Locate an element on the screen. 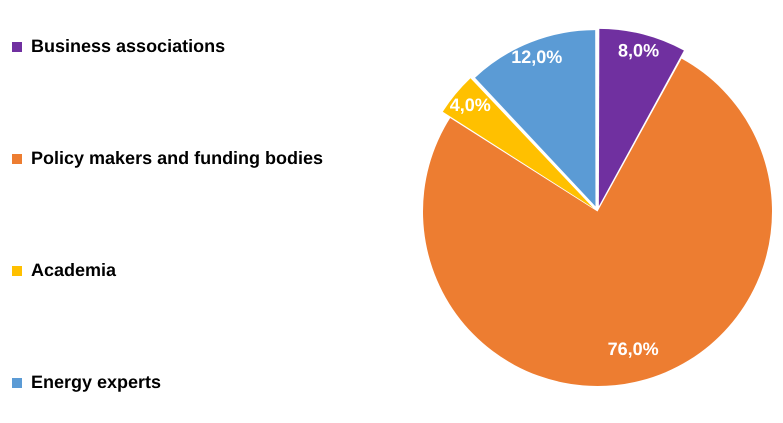 The width and height of the screenshot is (783, 423). data-label: 12,0% is located at coordinates (536, 56).